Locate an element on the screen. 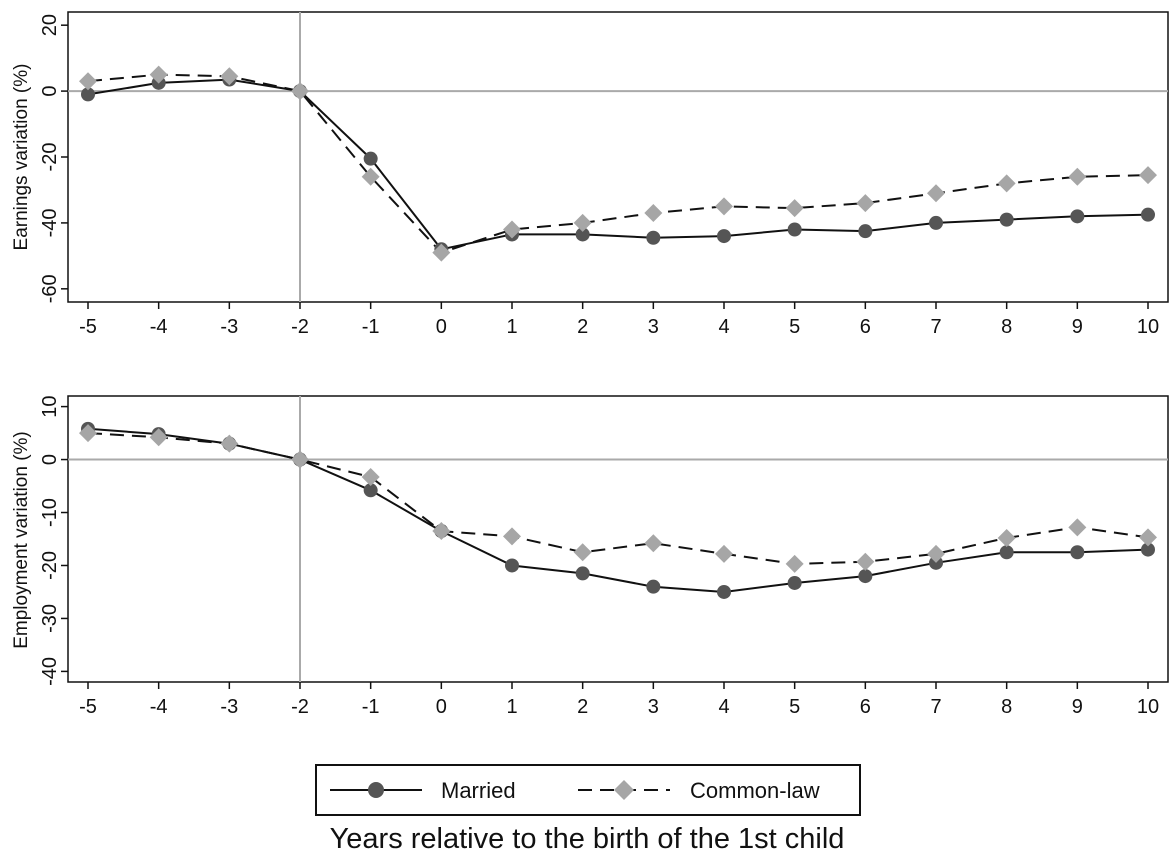 The height and width of the screenshot is (855, 1174). legend-label-married: Married is located at coordinates (478, 790).